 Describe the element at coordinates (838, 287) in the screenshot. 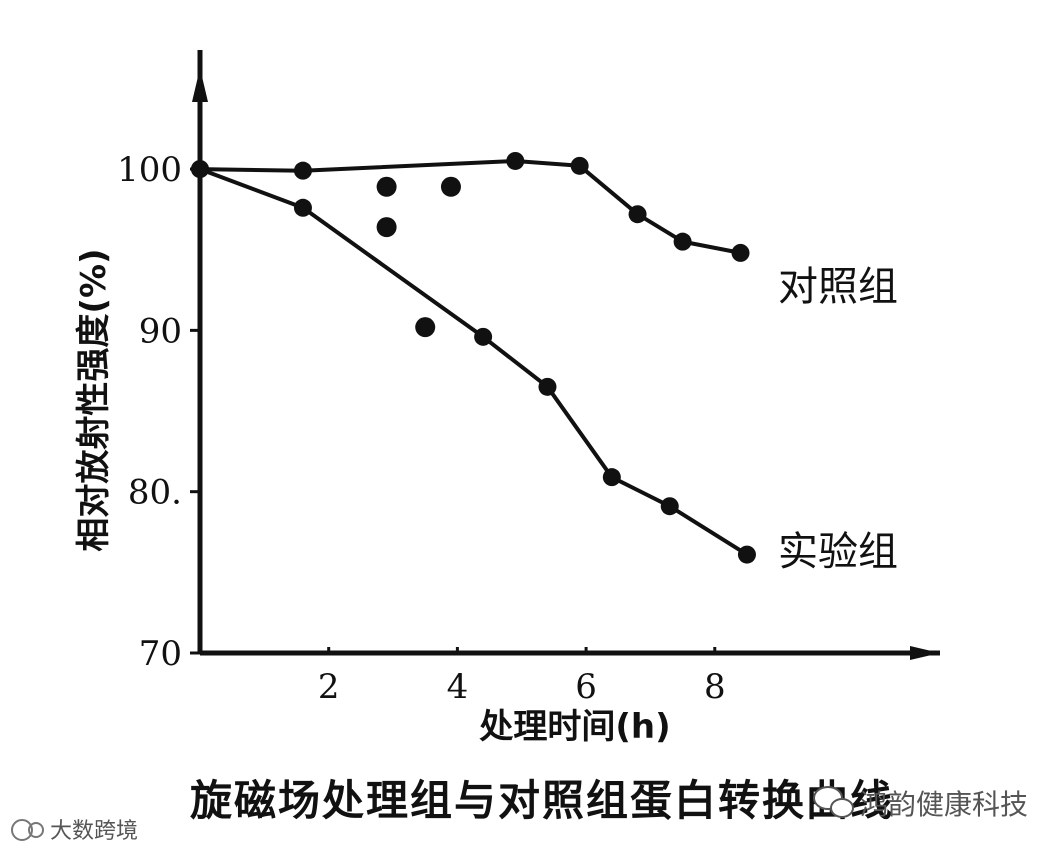

I see `series-label-control: 对照组` at that location.